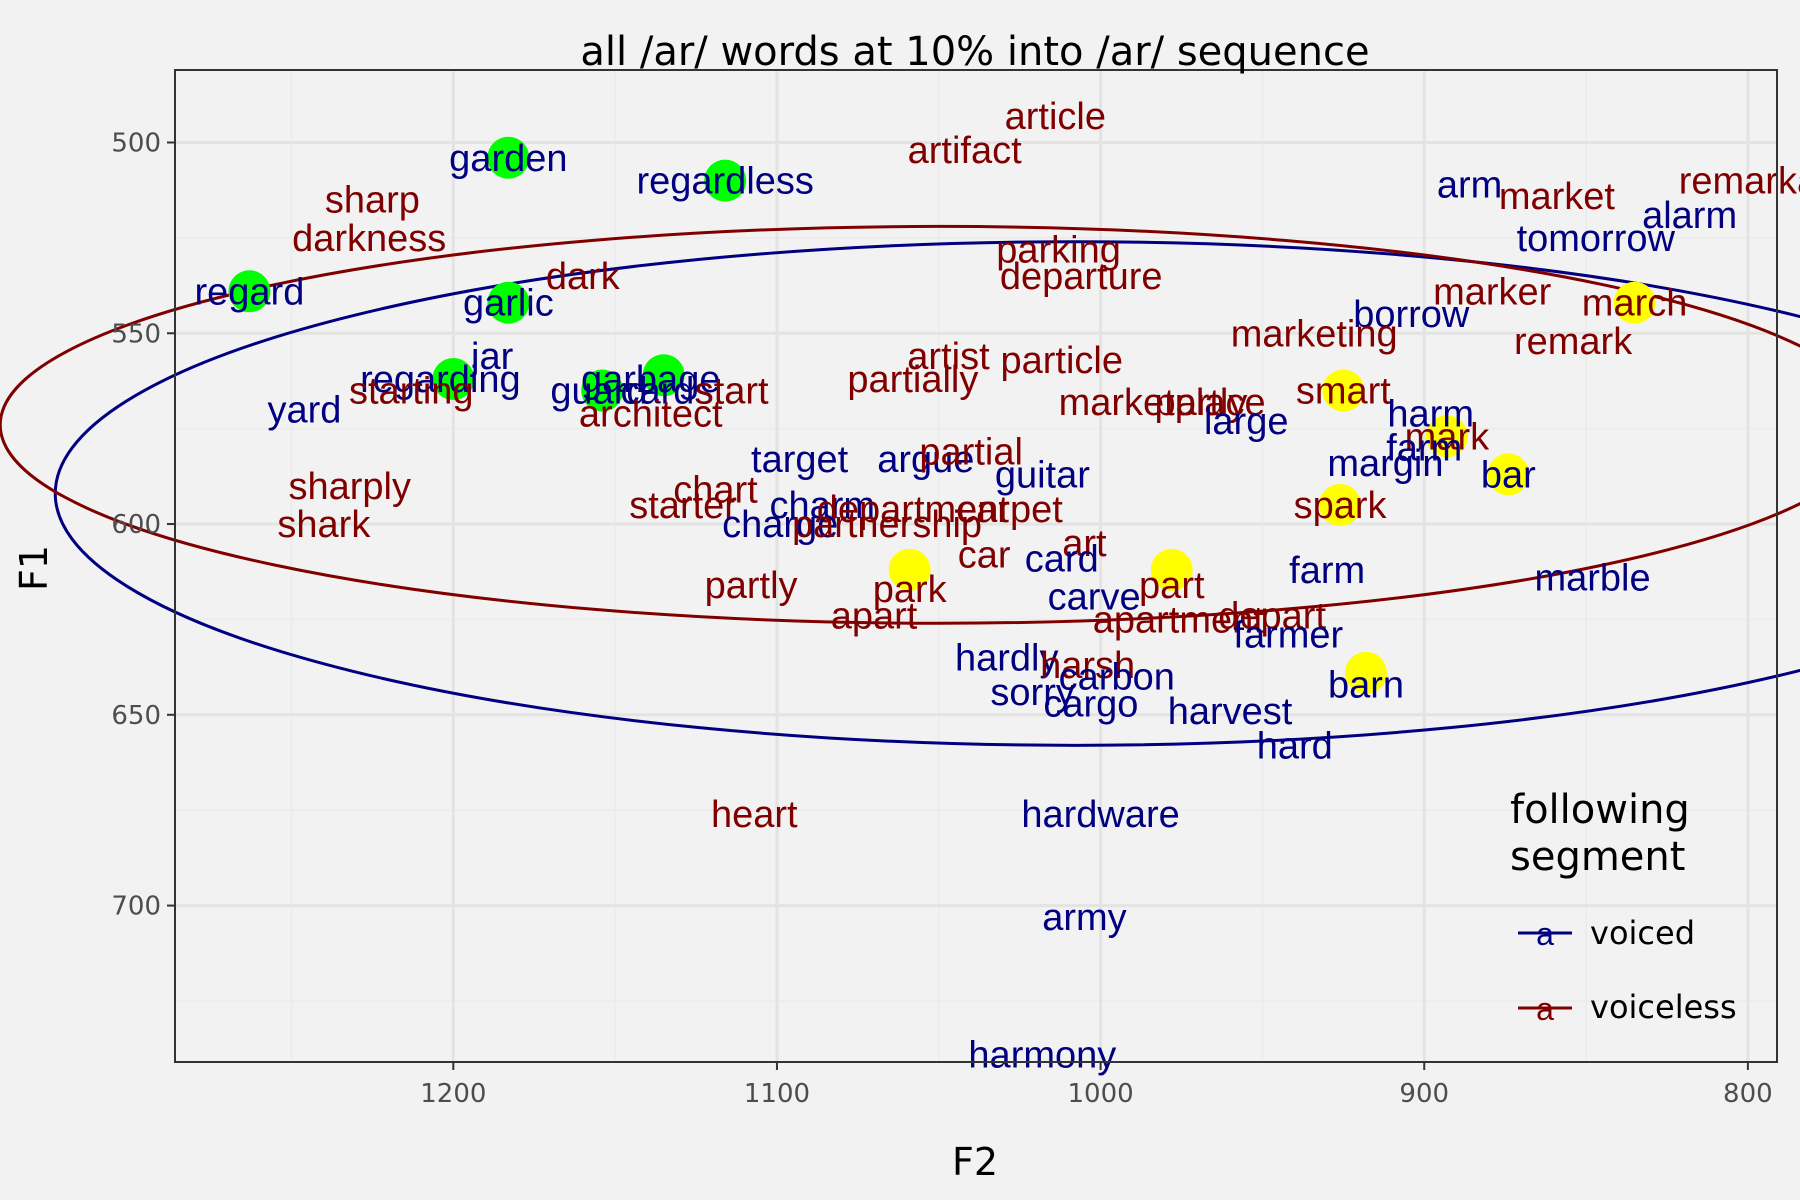 This screenshot has height=1200, width=1800. What do you see at coordinates (369, 239) in the screenshot?
I see `word-label: darkness` at bounding box center [369, 239].